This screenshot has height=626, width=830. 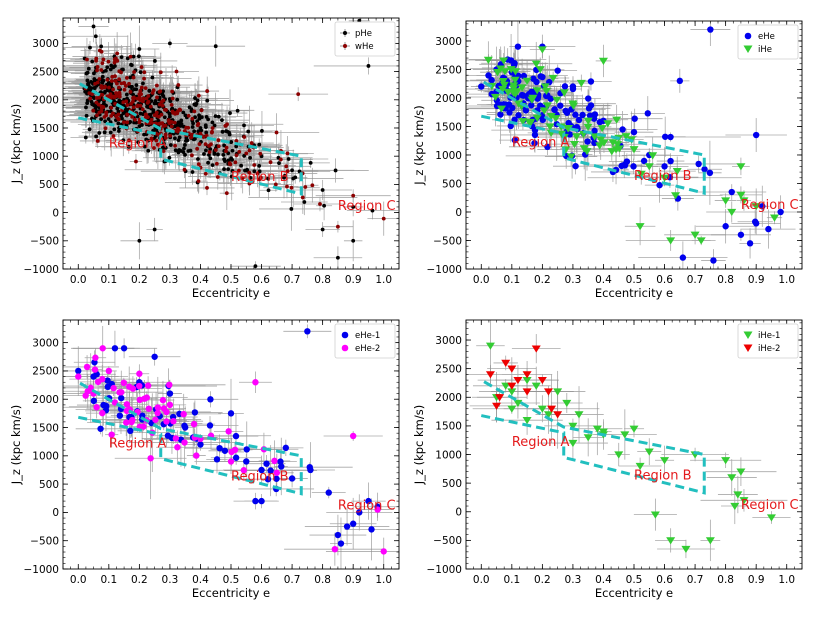 I want to click on x-tick-label: 0.7, so click(x=292, y=580).